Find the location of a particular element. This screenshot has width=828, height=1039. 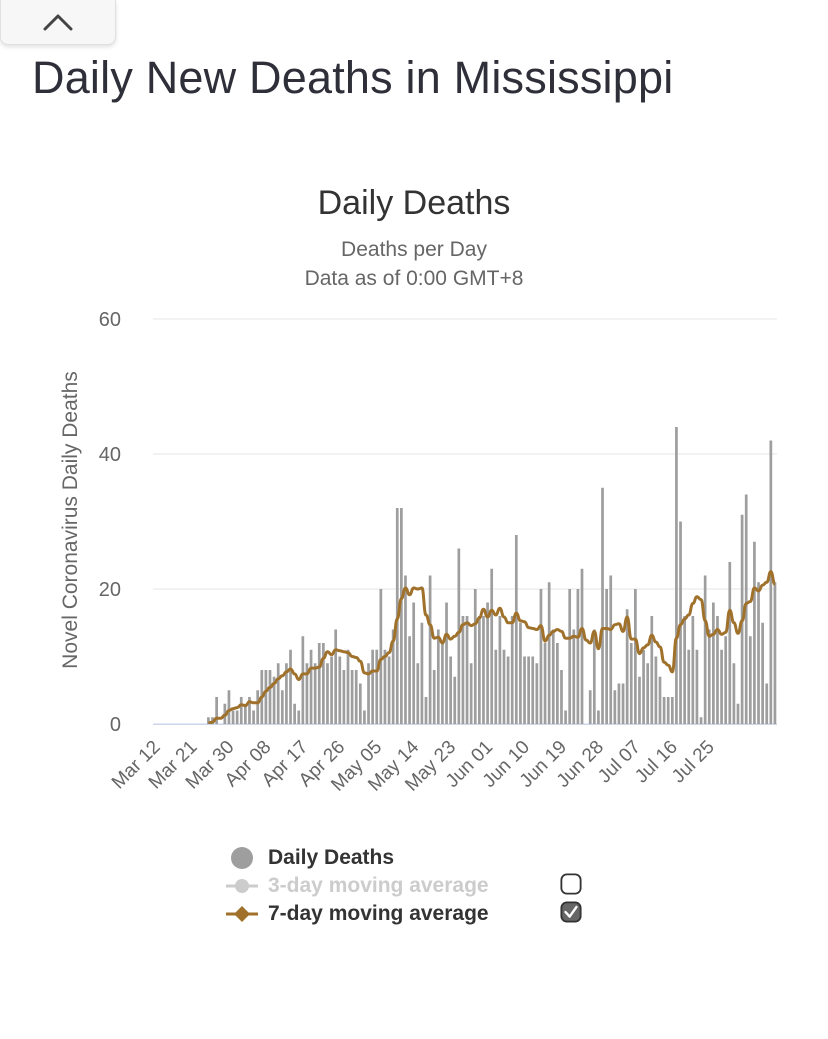

seven-day-average-line is located at coordinates (492, 647).